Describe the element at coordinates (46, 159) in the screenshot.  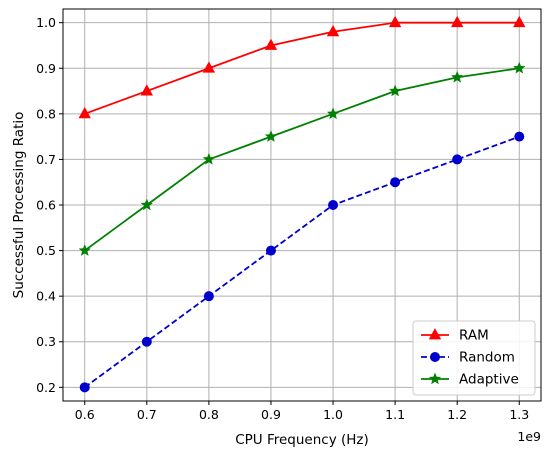
I see `y-tick-label: 0.7` at that location.